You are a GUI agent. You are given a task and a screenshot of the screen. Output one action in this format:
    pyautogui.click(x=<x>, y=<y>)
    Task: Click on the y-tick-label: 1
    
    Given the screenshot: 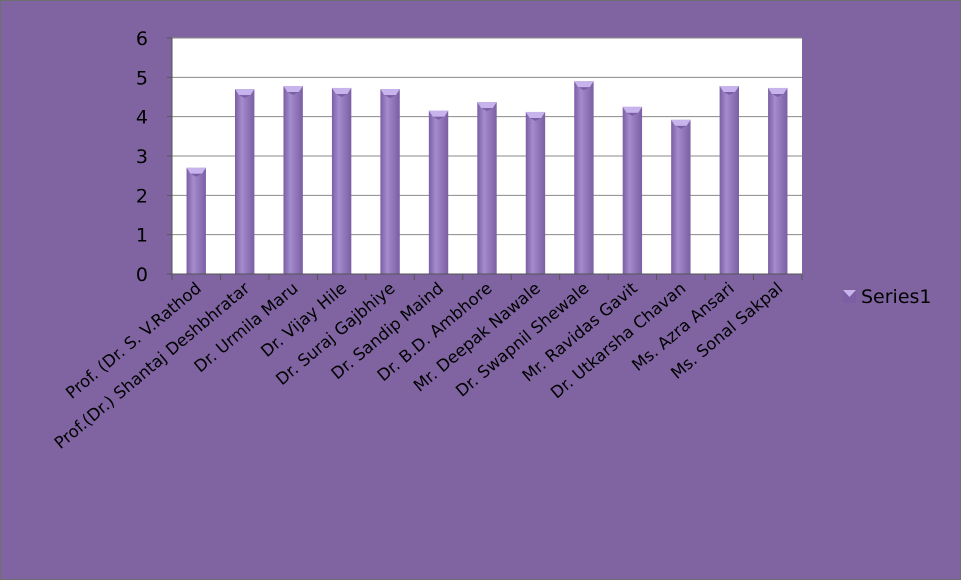 What is the action you would take?
    pyautogui.click(x=142, y=236)
    